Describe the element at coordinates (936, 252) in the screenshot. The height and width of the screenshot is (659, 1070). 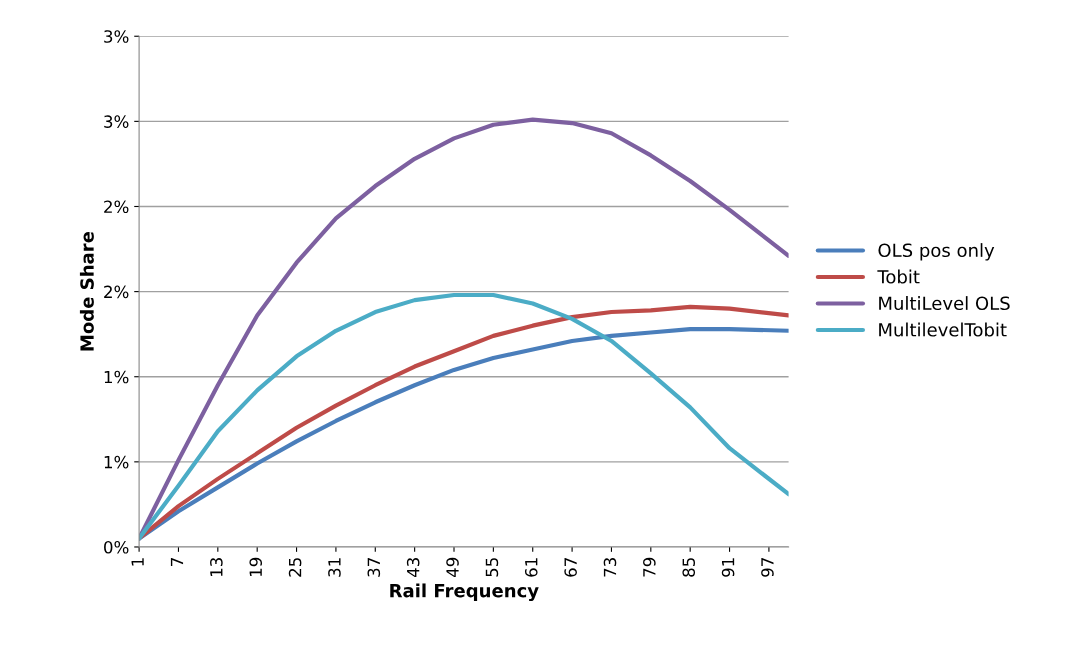
I see `legend-label: OLS pos only` at that location.